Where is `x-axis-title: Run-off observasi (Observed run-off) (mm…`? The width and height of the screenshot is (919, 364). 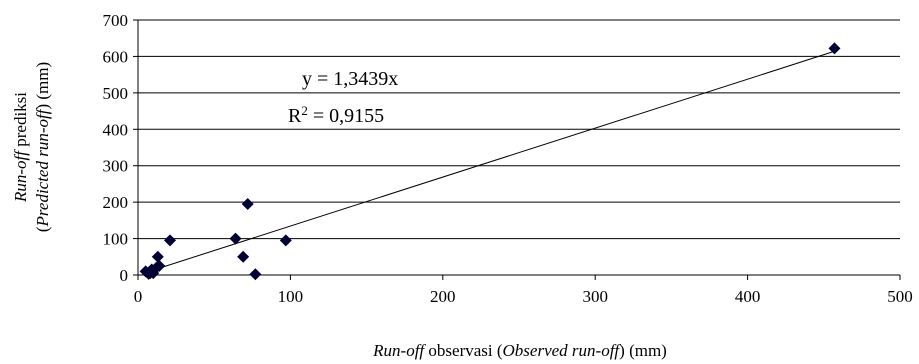 x-axis-title: Run-off observasi (Observed run-off) (mm… is located at coordinates (519, 350).